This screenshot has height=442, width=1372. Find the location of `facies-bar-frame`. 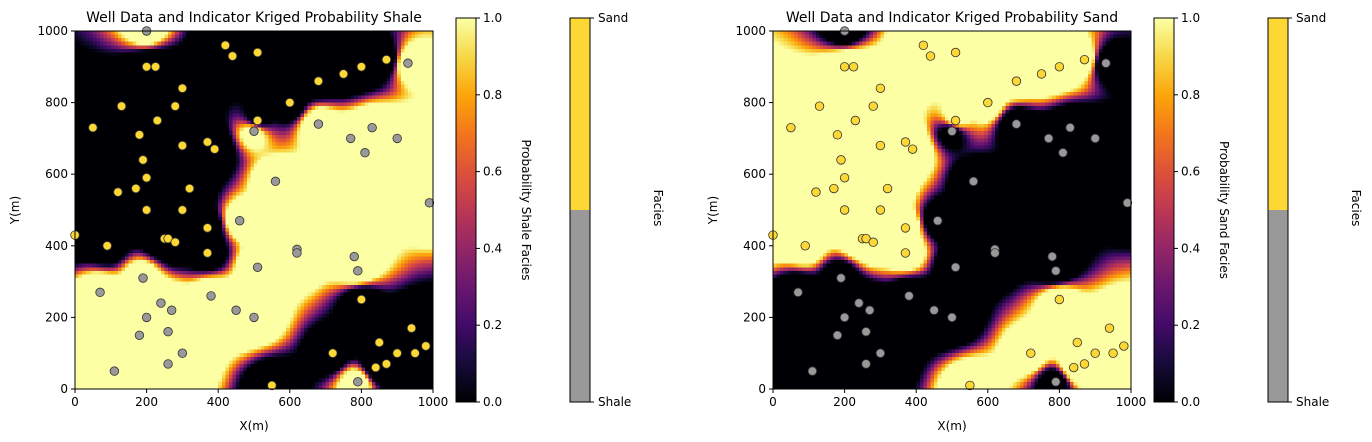

facies-bar-frame is located at coordinates (1278, 210).